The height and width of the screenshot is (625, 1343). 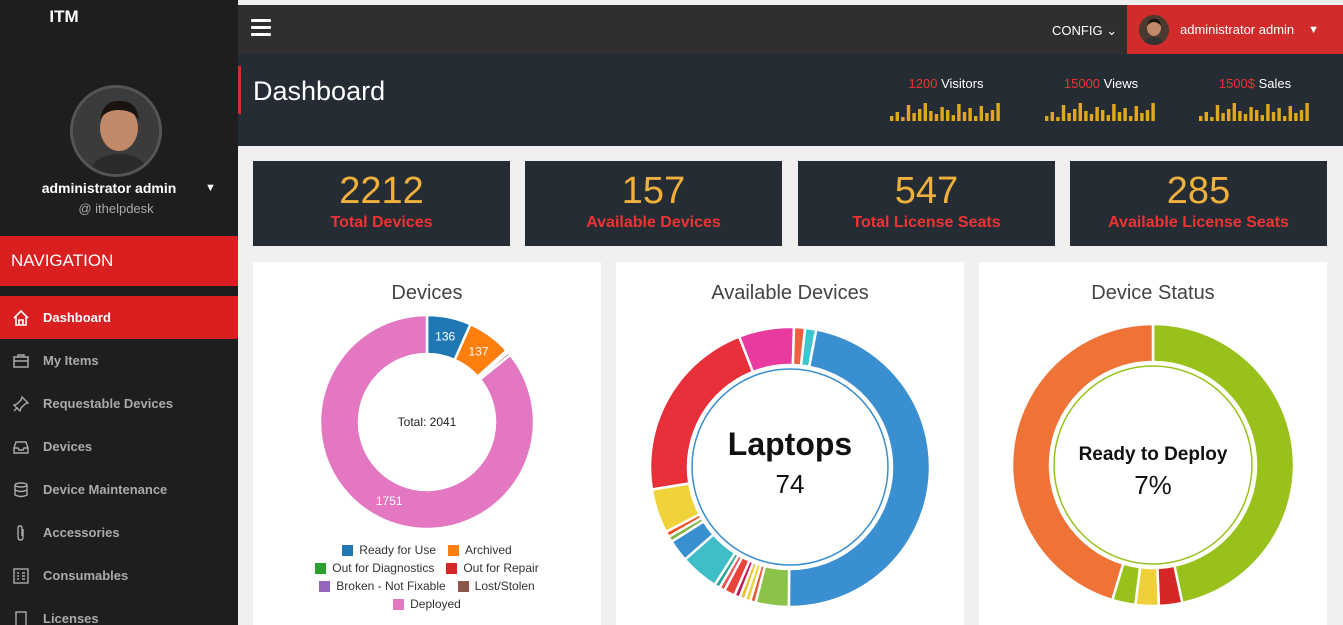 What do you see at coordinates (480, 550) in the screenshot?
I see `legend-item: Archived` at bounding box center [480, 550].